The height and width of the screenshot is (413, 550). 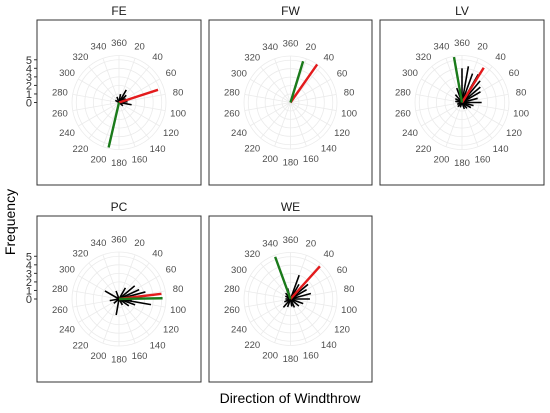 What do you see at coordinates (29, 257) in the screenshot?
I see `y-tick-label: 5` at bounding box center [29, 257].